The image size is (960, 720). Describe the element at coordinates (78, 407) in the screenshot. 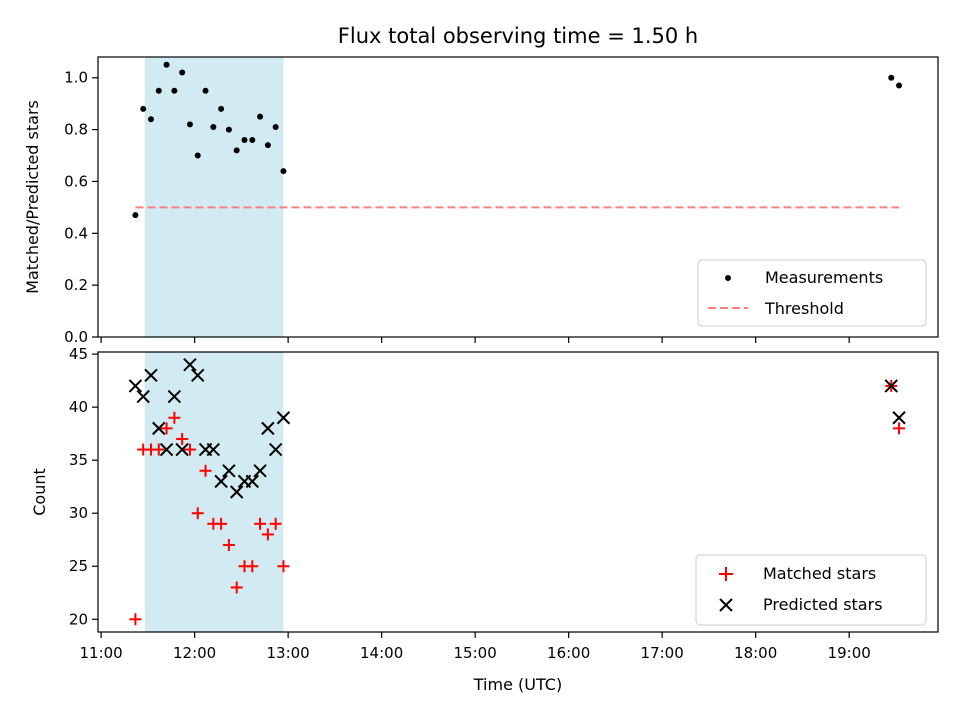

I see `bottom-y-tick-label: 40` at that location.